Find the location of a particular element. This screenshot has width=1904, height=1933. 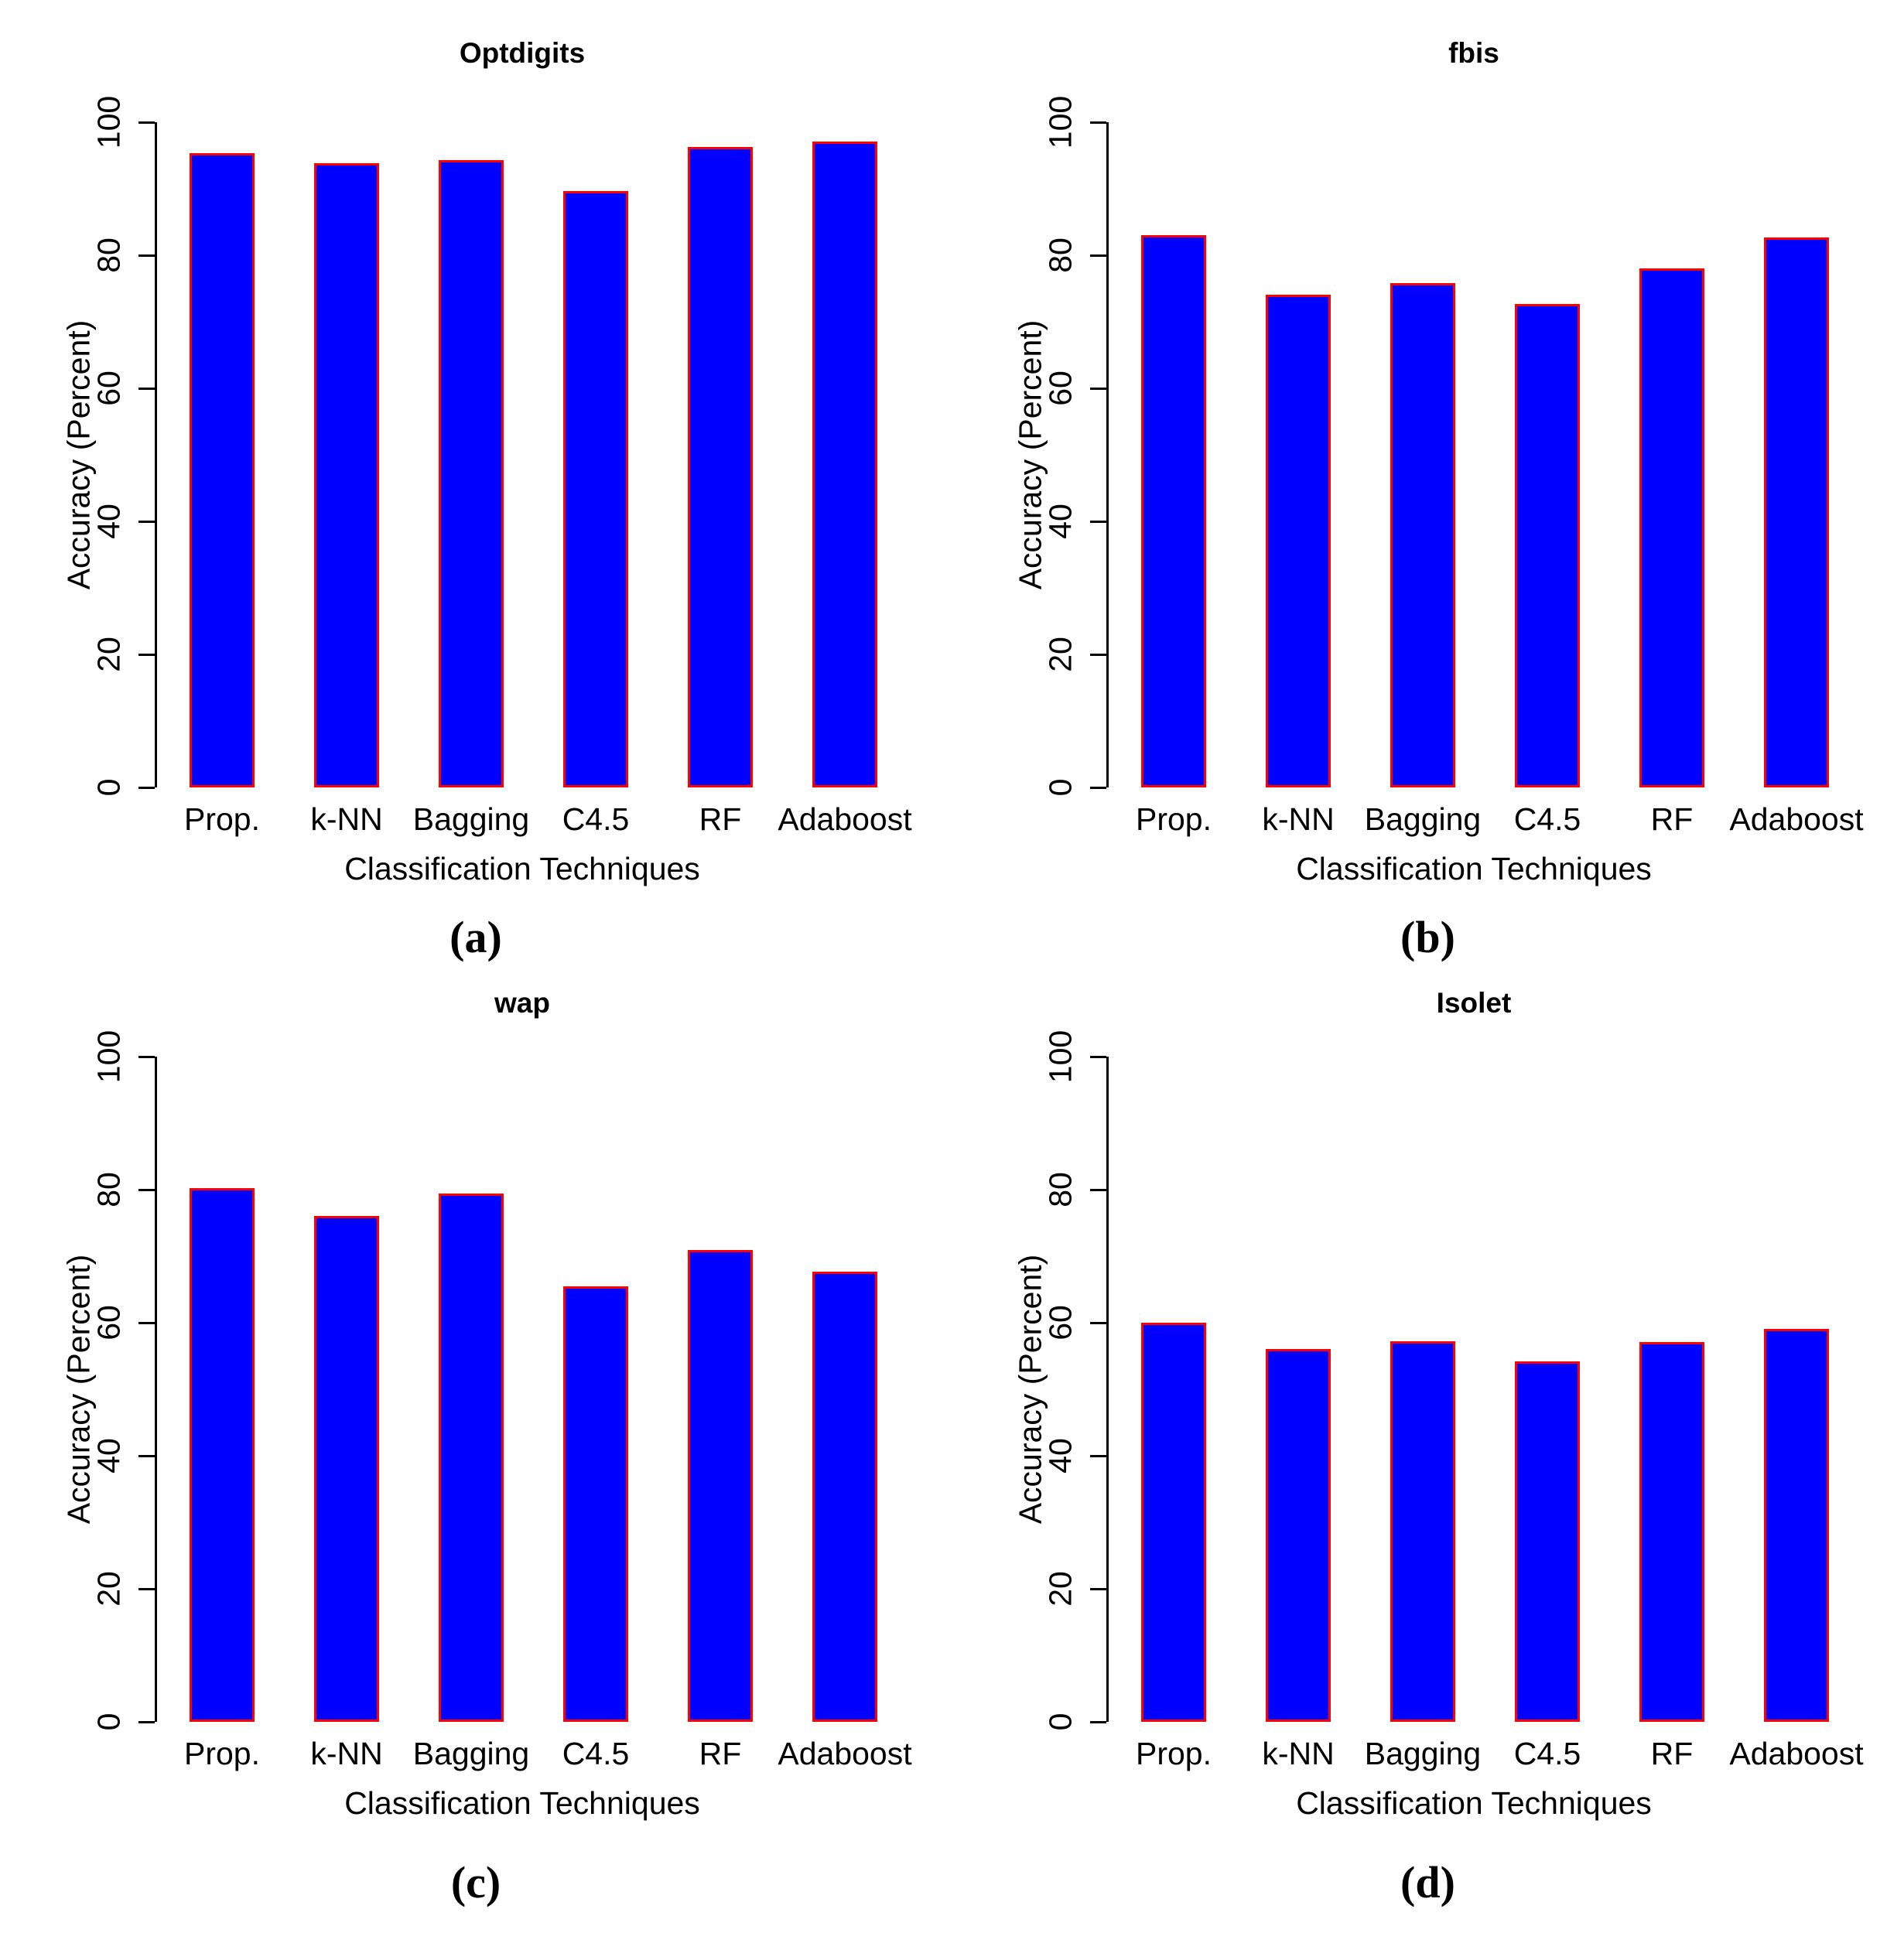

panel-caption: (c) is located at coordinates (475, 1882).